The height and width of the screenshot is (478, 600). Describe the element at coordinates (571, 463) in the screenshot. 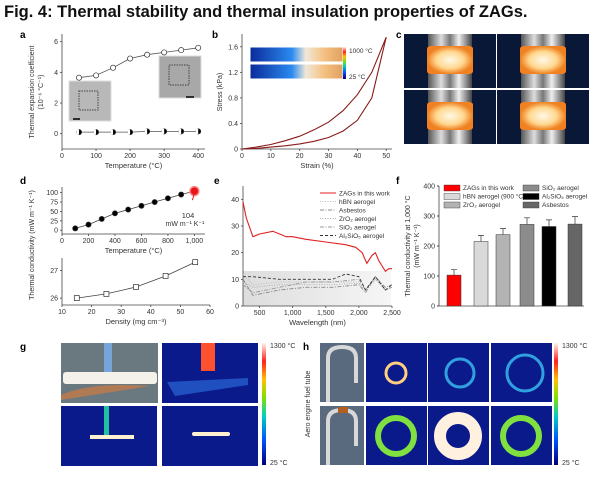

I see `colorbar-min-label: 25 °C` at that location.